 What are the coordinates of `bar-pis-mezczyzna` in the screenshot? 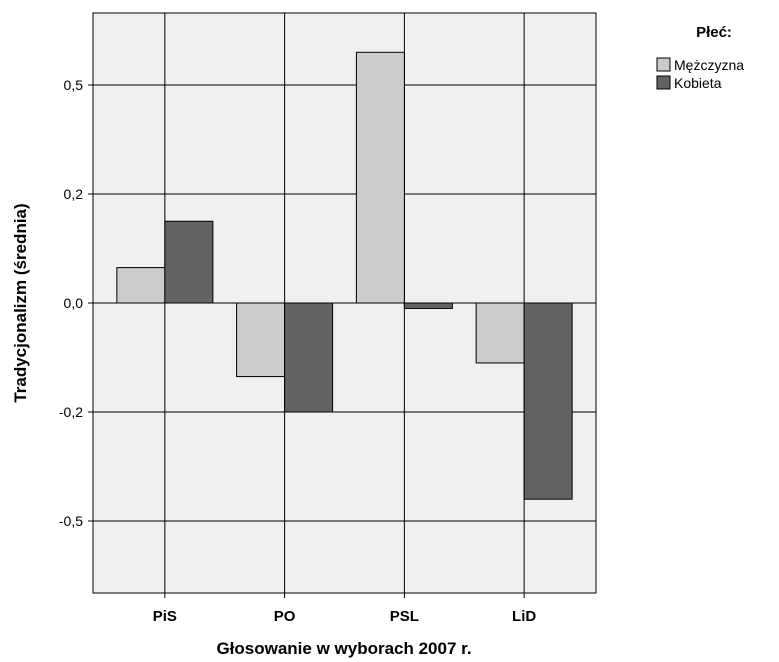 It's located at (141, 285).